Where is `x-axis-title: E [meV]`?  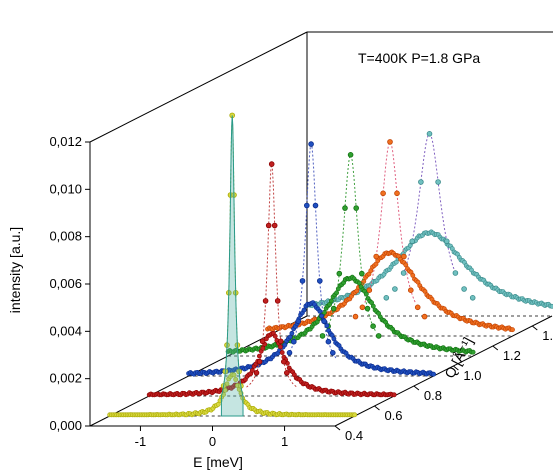 x-axis-title: E [meV] is located at coordinates (218, 462).